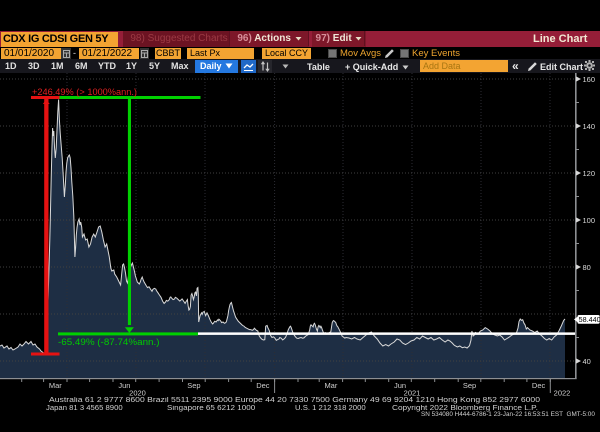  I want to click on svg-text: 58.440, so click(589, 319).